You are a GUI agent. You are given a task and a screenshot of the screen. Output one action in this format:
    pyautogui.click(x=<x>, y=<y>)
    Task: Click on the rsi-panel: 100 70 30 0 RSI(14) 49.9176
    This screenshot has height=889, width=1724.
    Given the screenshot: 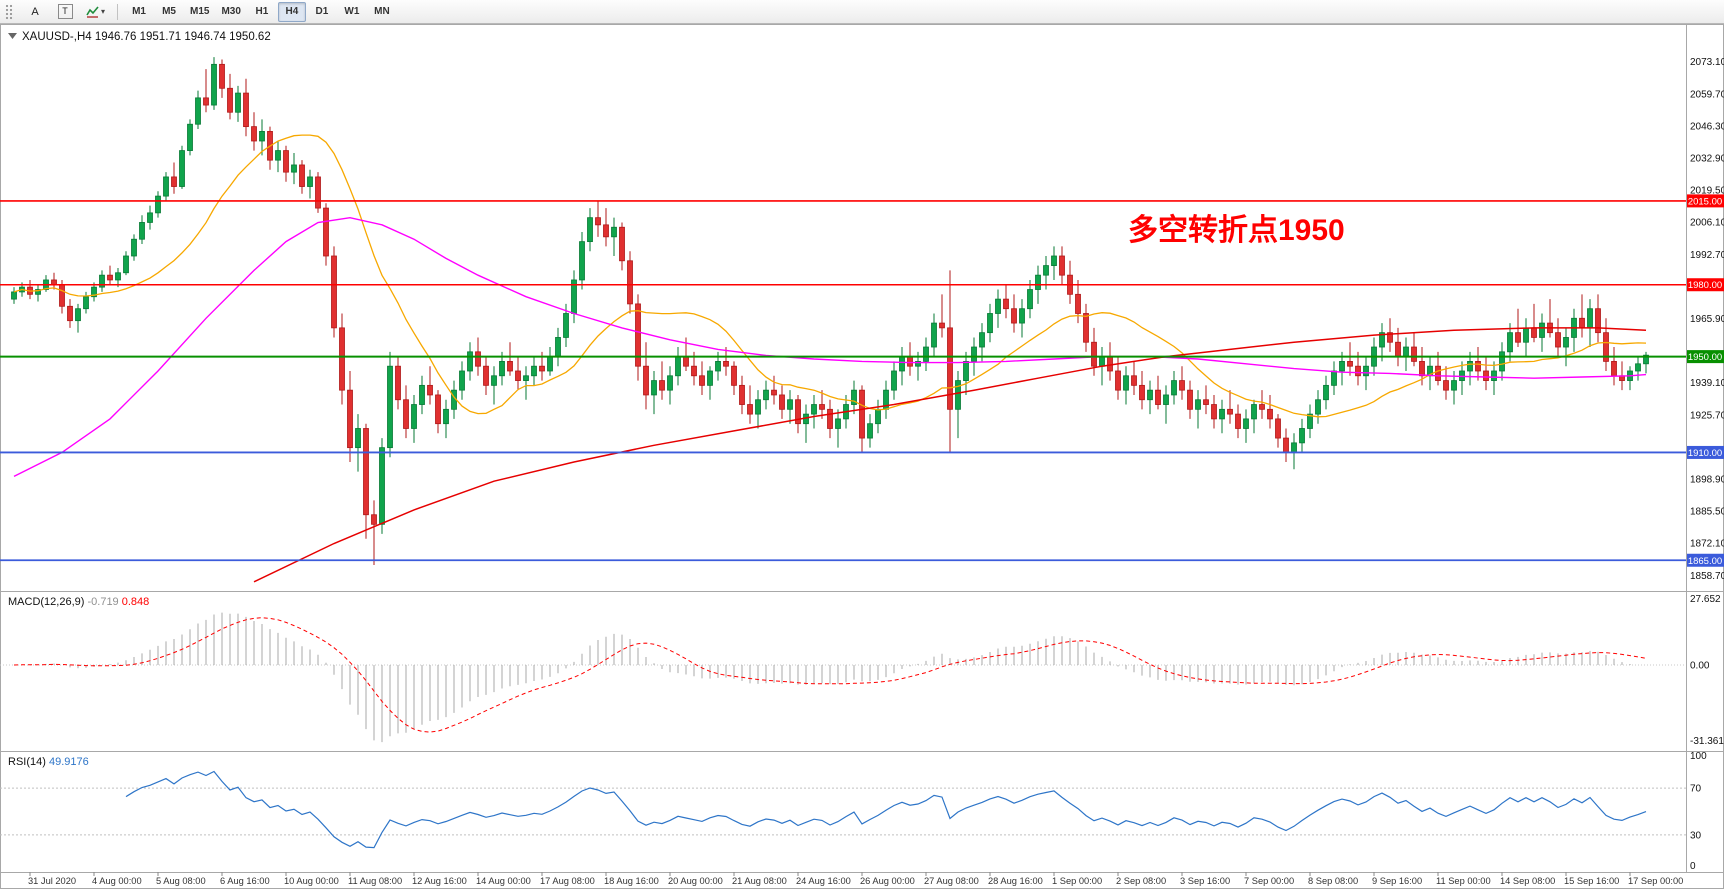 What is the action you would take?
    pyautogui.click(x=853, y=811)
    